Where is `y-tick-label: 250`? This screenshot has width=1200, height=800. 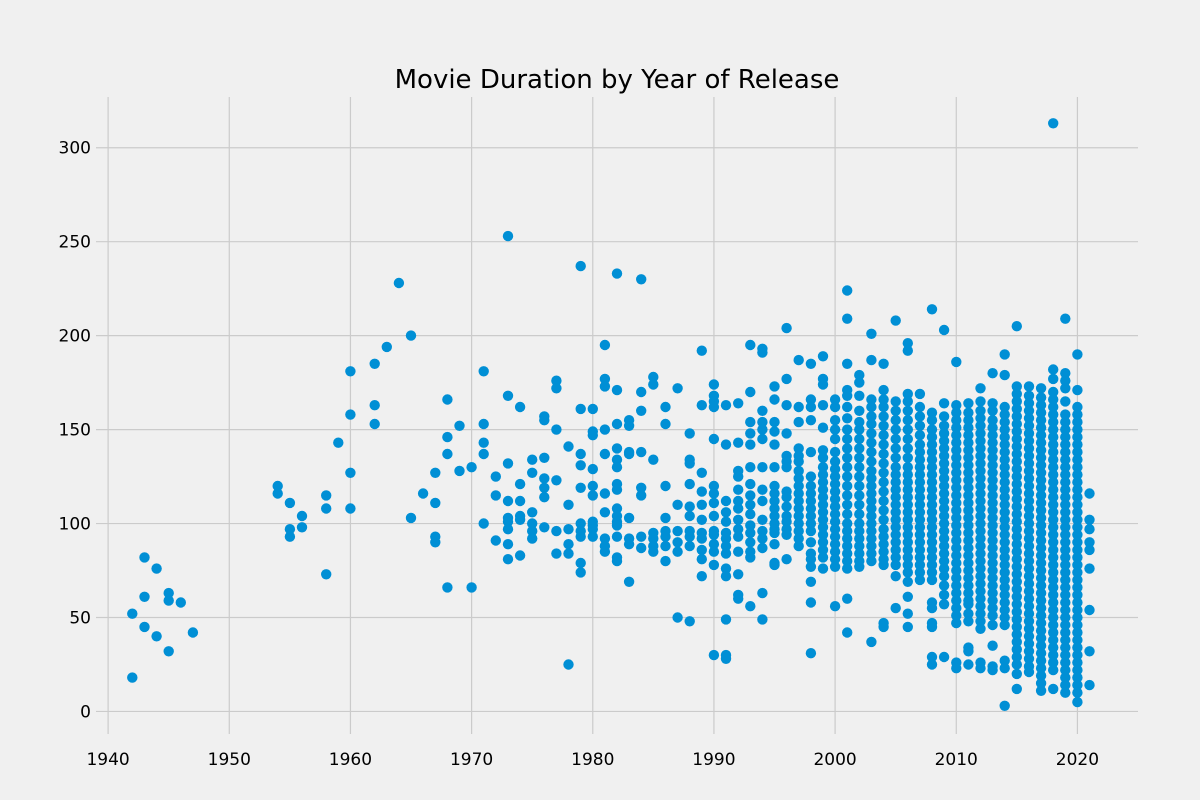 y-tick-label: 250 is located at coordinates (75, 243).